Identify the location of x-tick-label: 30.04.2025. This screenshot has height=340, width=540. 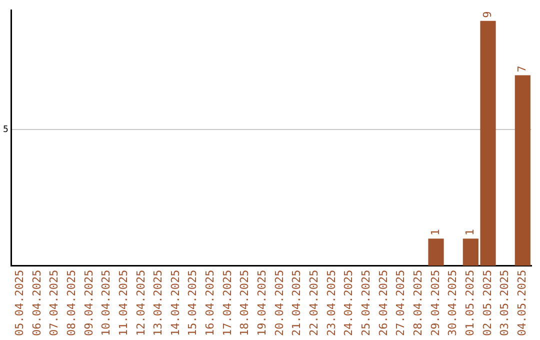
(453, 303).